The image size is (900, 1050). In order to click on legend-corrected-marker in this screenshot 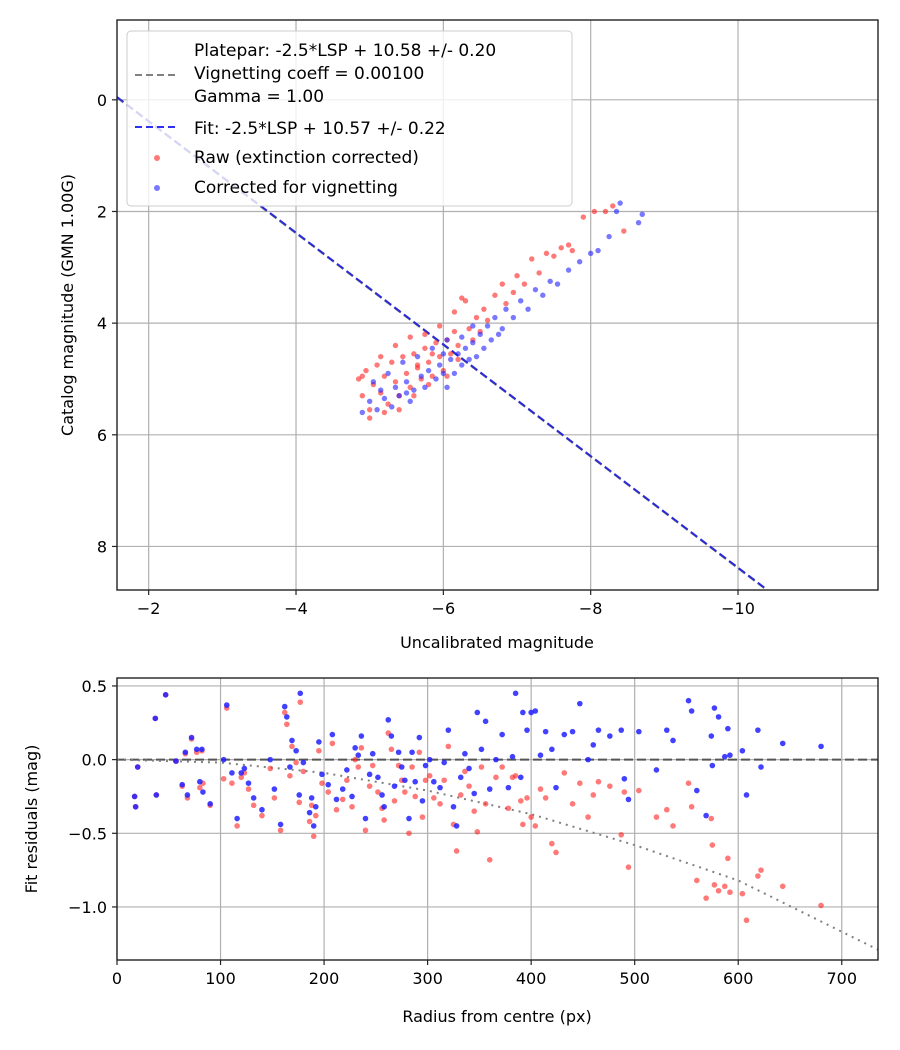, I will do `click(157, 188)`.